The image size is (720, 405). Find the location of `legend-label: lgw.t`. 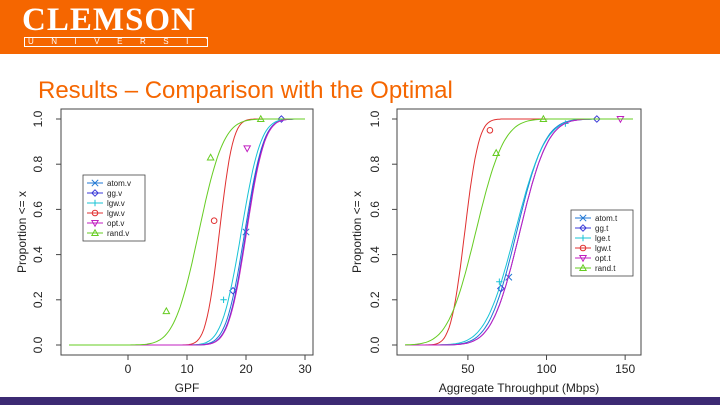

legend-label: lgw.t is located at coordinates (603, 248).